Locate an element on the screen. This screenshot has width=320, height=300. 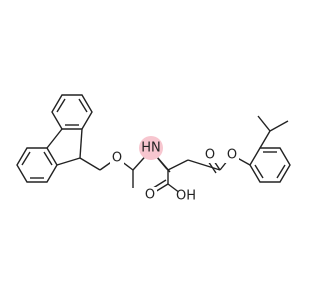
atom-labels: O HN O OH O O is located at coordinates (174, 170).